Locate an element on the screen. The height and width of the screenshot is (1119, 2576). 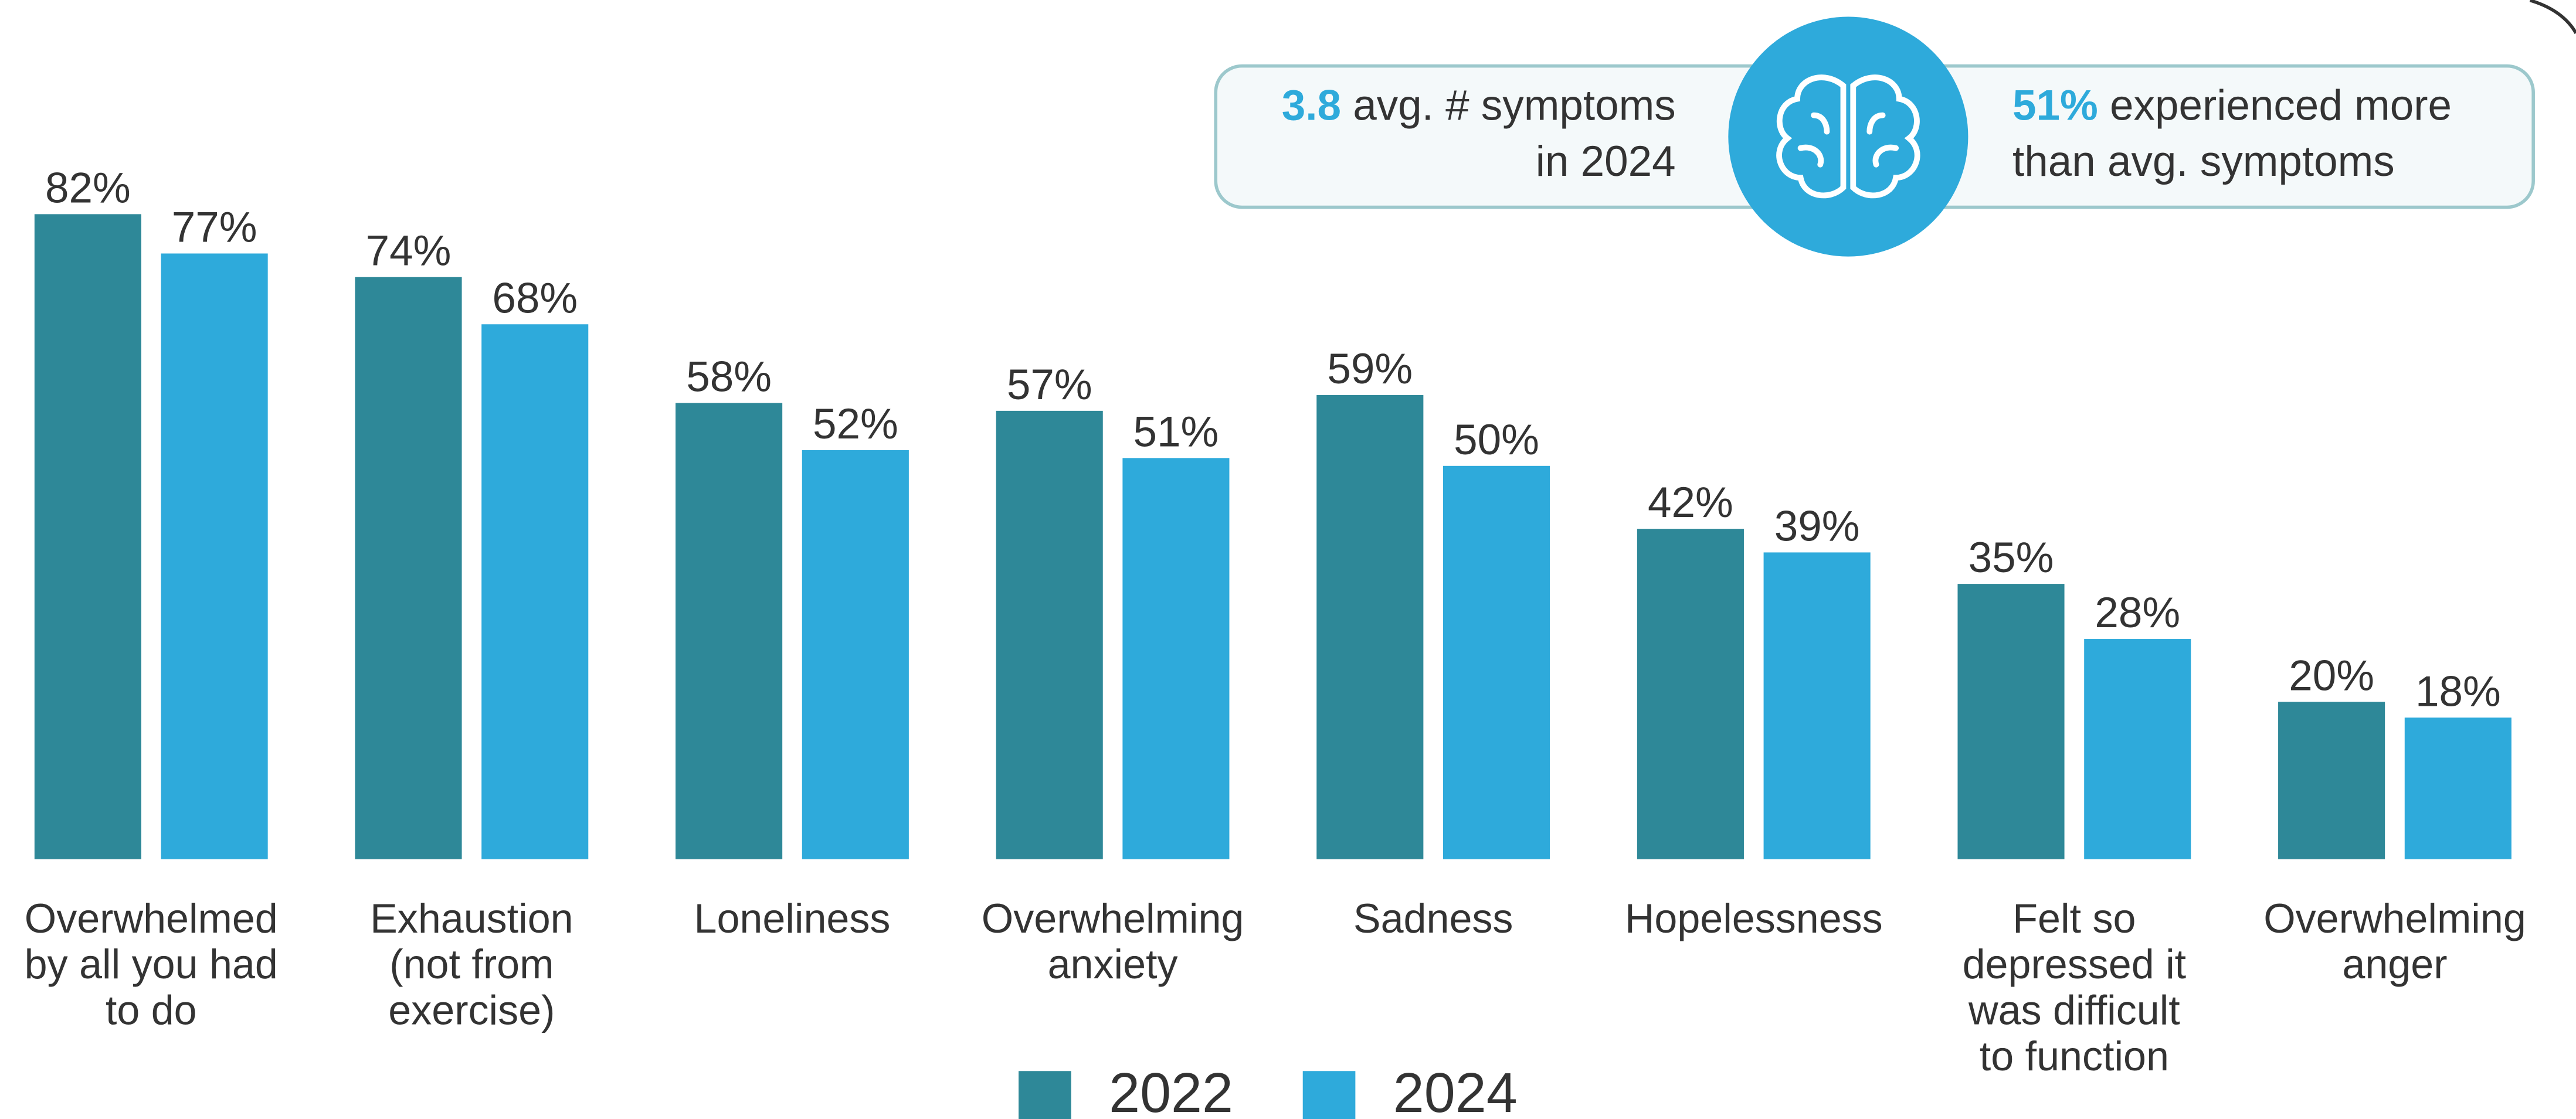
x-tick-label: (not from is located at coordinates (471, 964).